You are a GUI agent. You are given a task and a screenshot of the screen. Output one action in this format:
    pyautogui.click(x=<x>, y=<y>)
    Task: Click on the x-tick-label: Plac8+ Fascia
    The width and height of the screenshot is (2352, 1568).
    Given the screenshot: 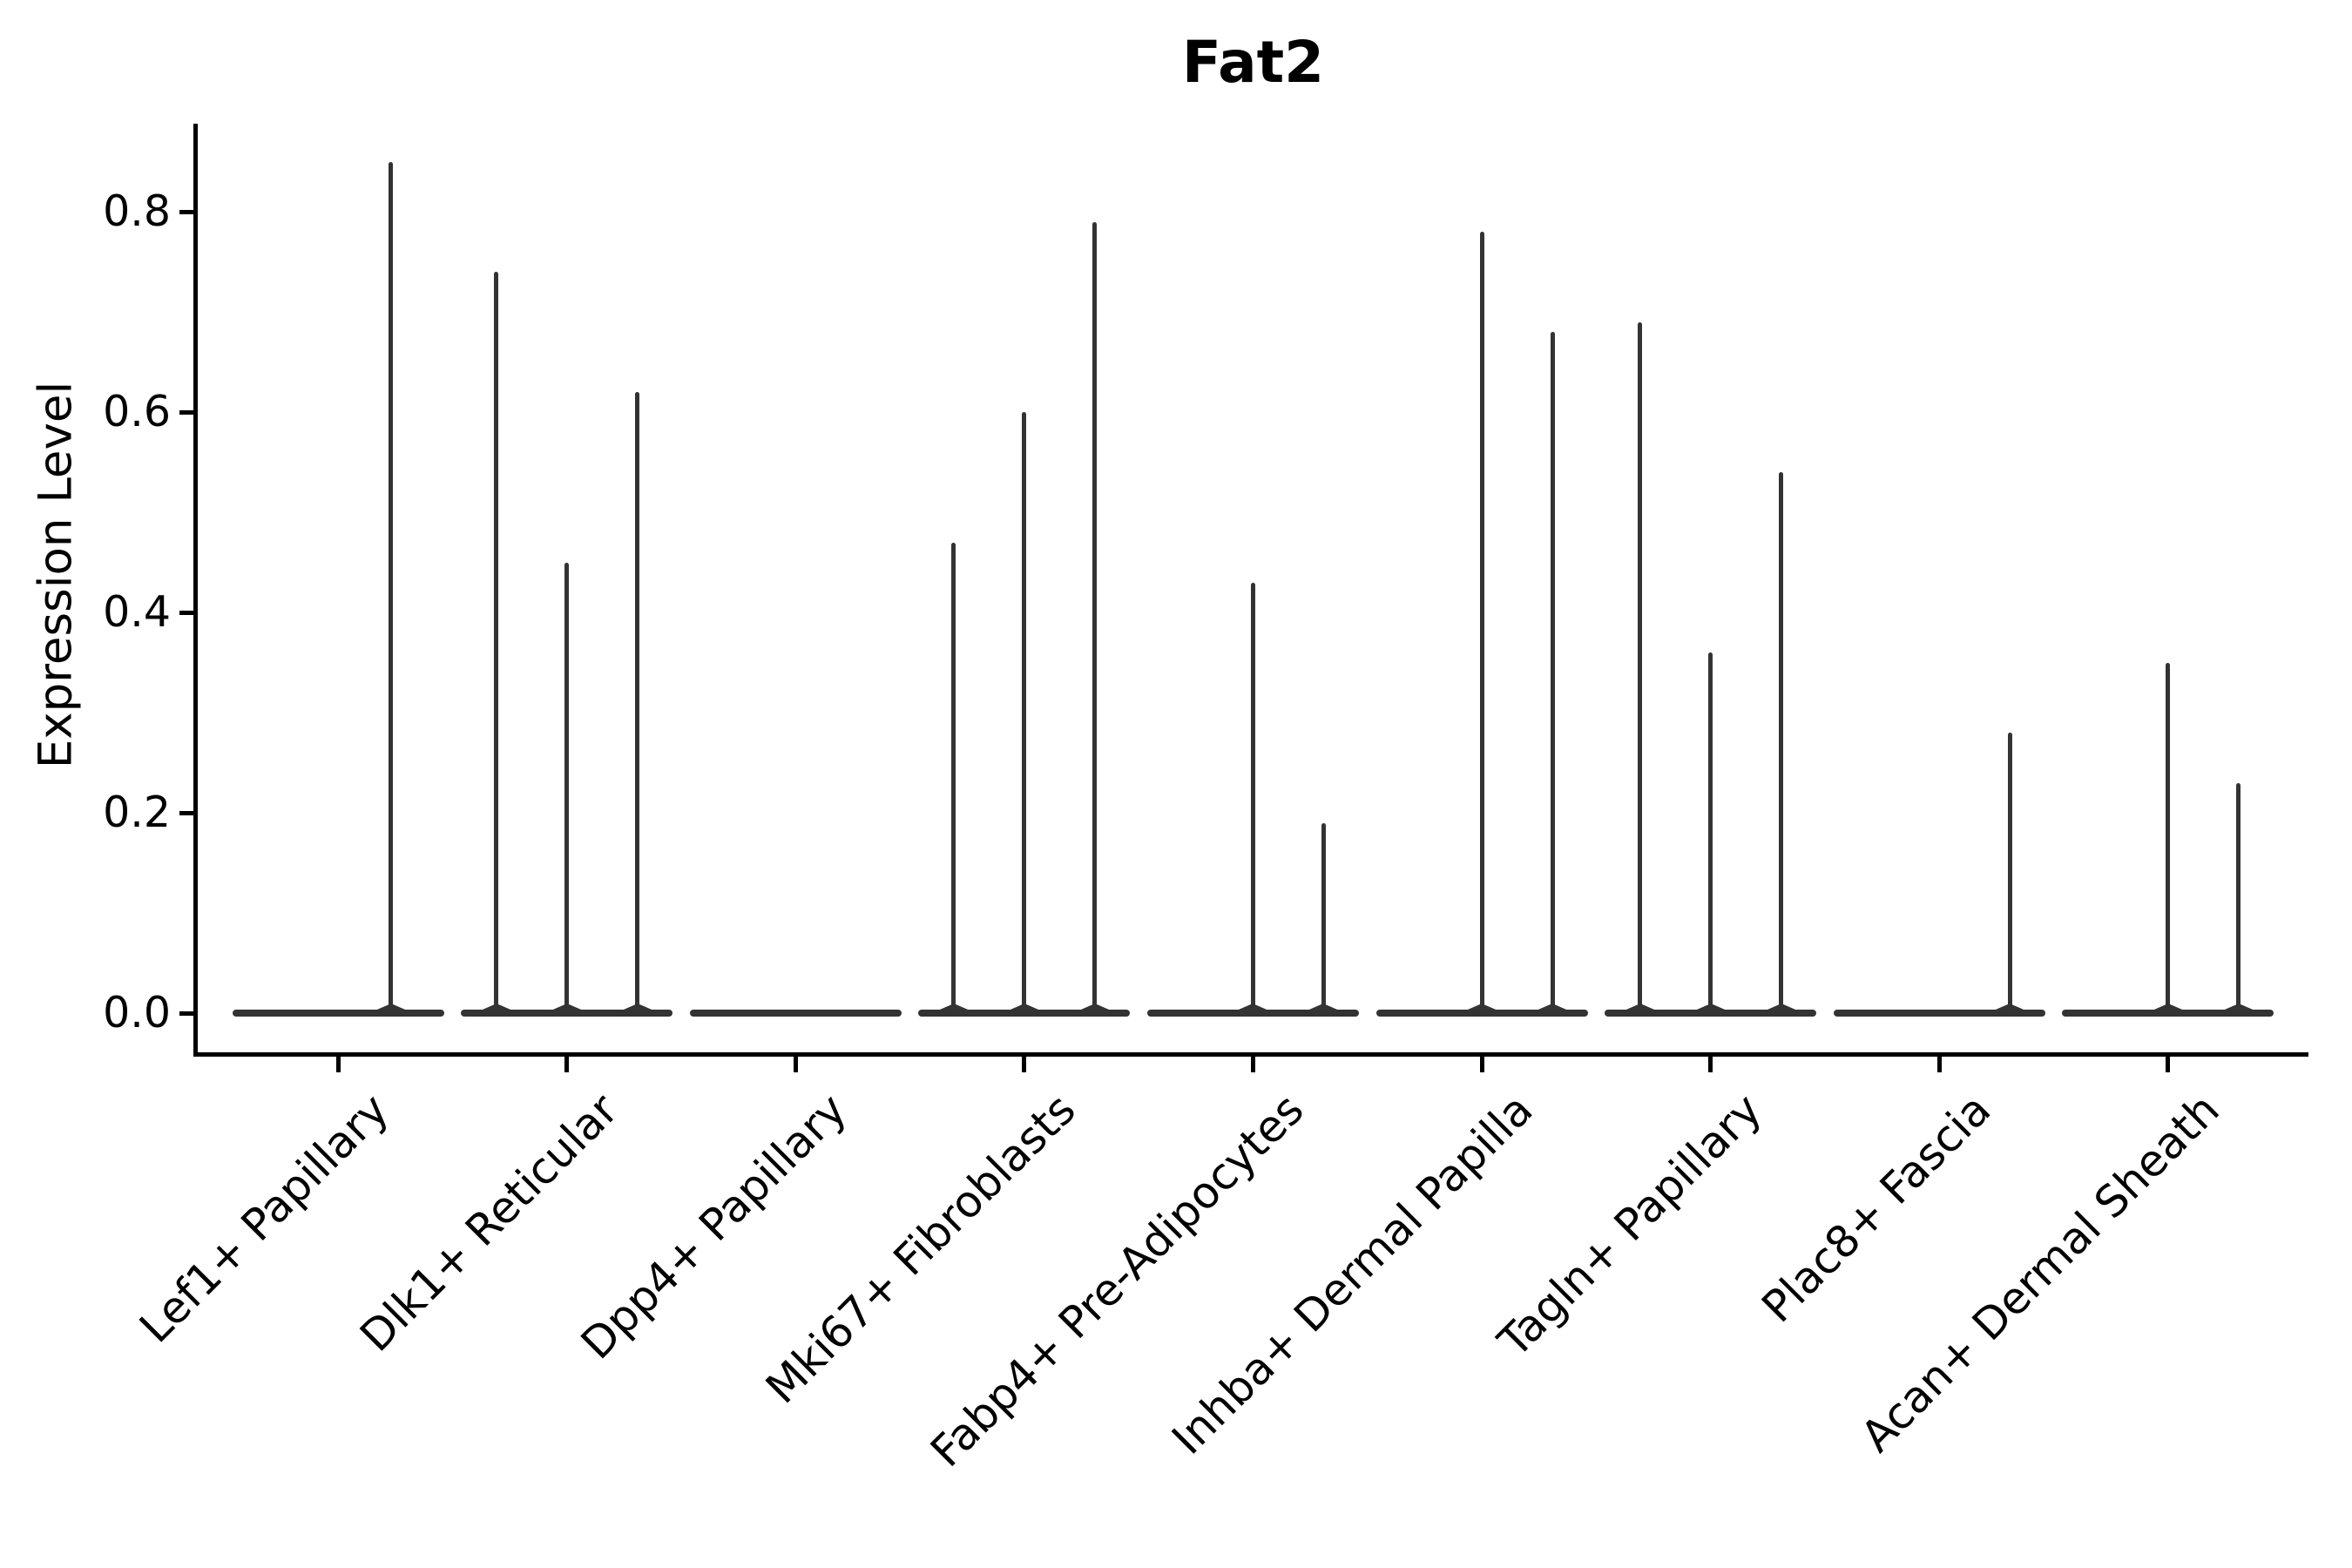 What is the action you would take?
    pyautogui.click(x=1876, y=1208)
    